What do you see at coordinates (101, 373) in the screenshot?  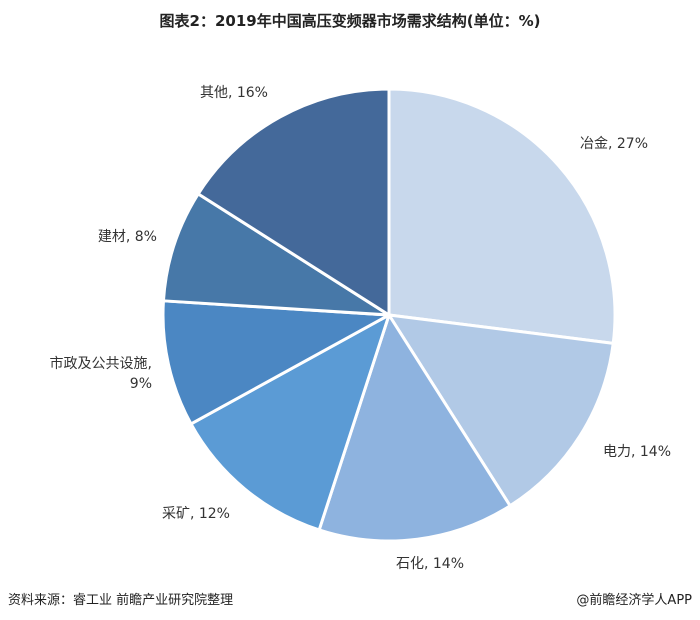 I see `slice-label-4: 市政及公共设施, 9%` at bounding box center [101, 373].